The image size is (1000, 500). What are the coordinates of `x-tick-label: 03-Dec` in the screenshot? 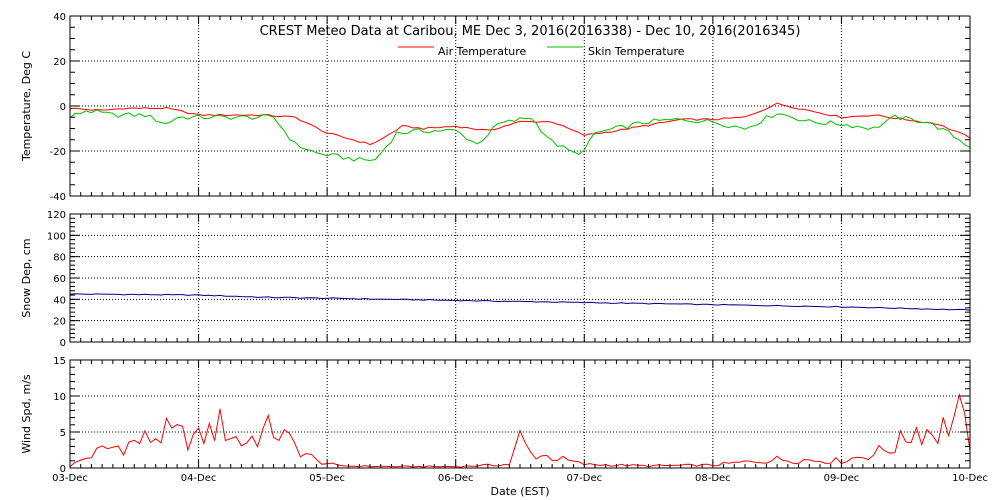 It's located at (70, 478).